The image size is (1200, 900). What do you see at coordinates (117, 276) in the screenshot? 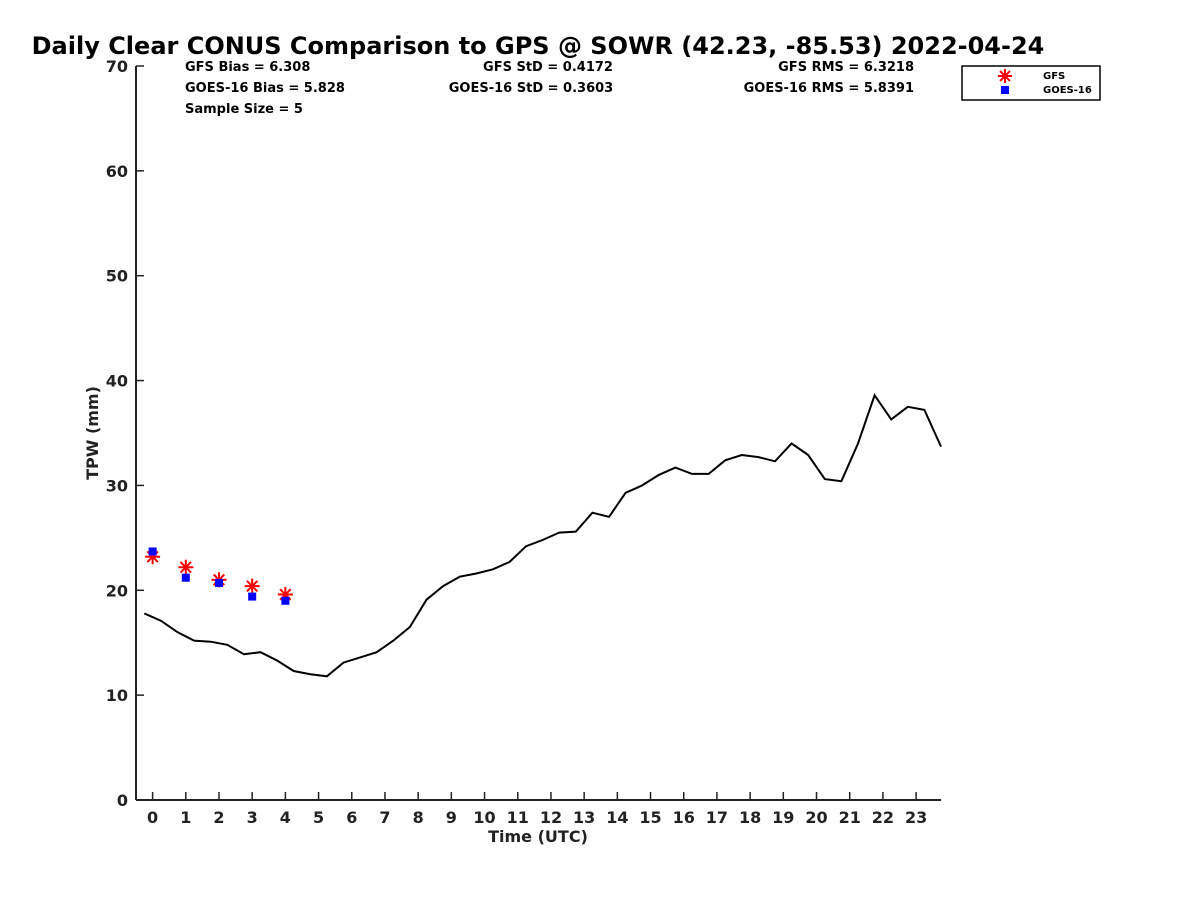
I see `y-tick-label: 50` at bounding box center [117, 276].